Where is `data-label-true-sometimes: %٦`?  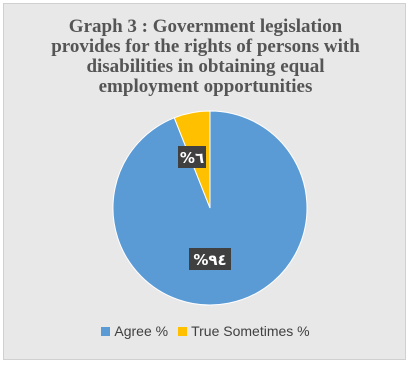 data-label-true-sometimes: %٦ is located at coordinates (192, 157).